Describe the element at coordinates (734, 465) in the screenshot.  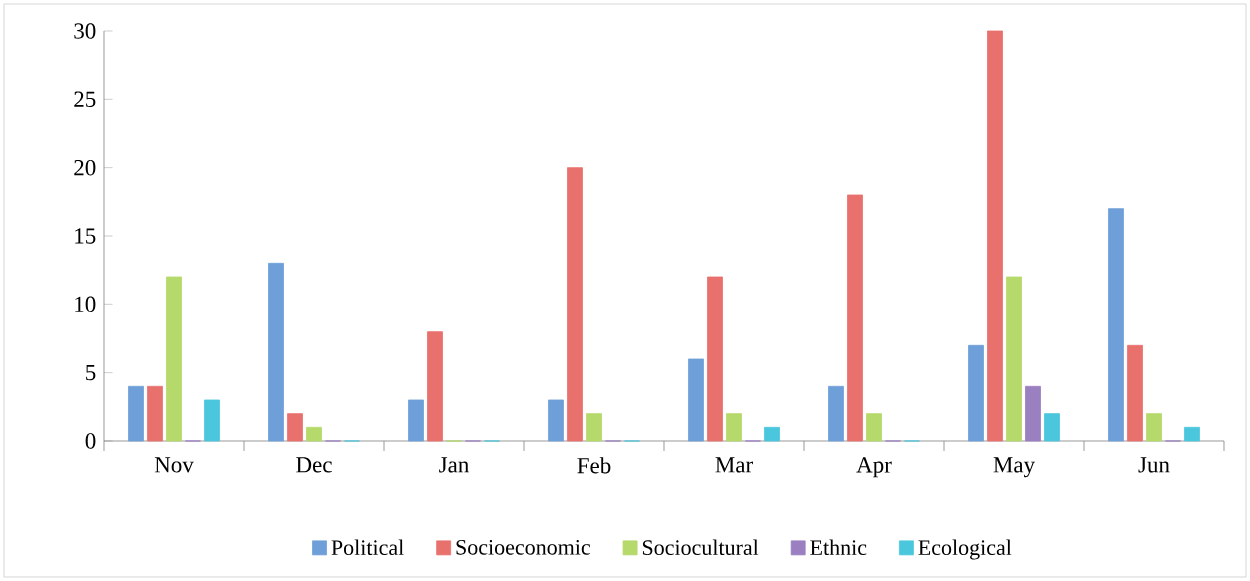
I see `x-tick-label: Mar` at that location.